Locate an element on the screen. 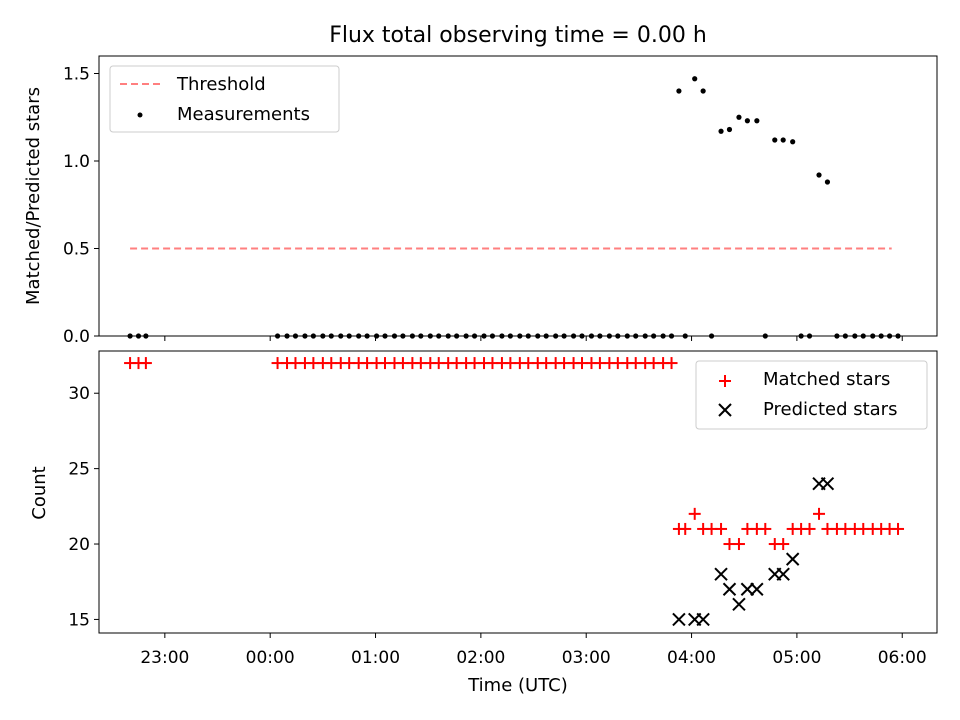  bottom-y-axis-label: Count is located at coordinates (39, 492).